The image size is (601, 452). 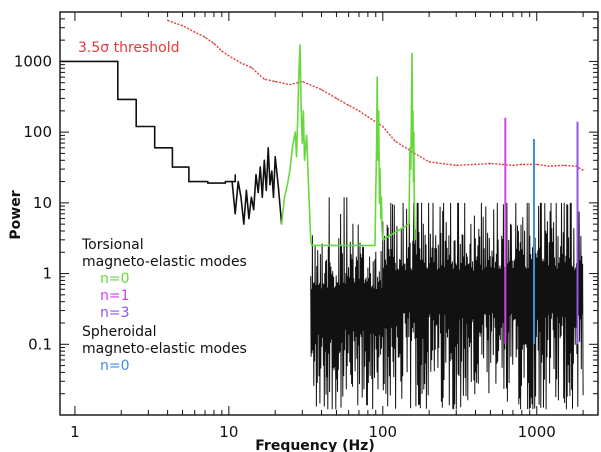 What do you see at coordinates (228, 432) in the screenshot?
I see `x-tick-label: 10` at bounding box center [228, 432].